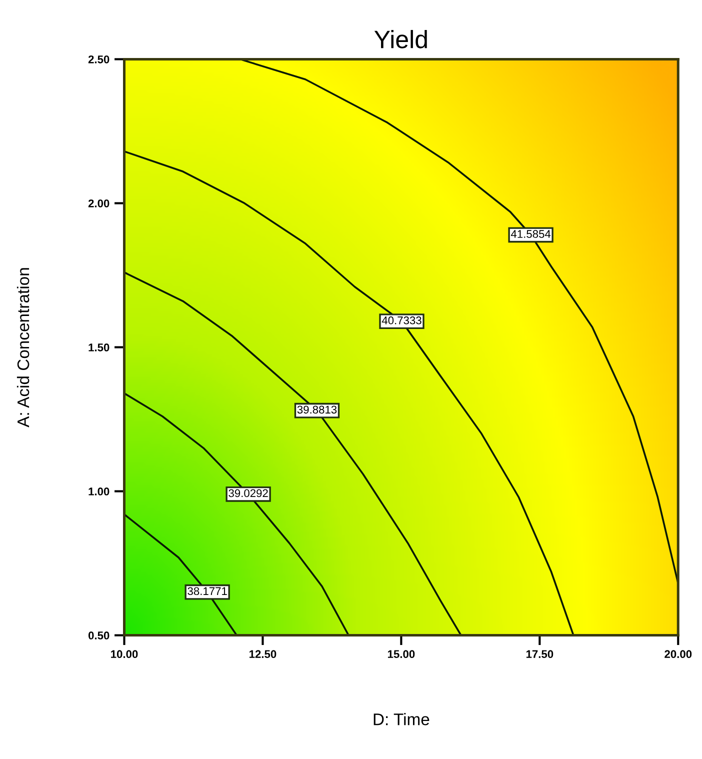 Image resolution: width=702 pixels, height=759 pixels. Describe the element at coordinates (99, 348) in the screenshot. I see `y-tick-label: 1.50` at that location.